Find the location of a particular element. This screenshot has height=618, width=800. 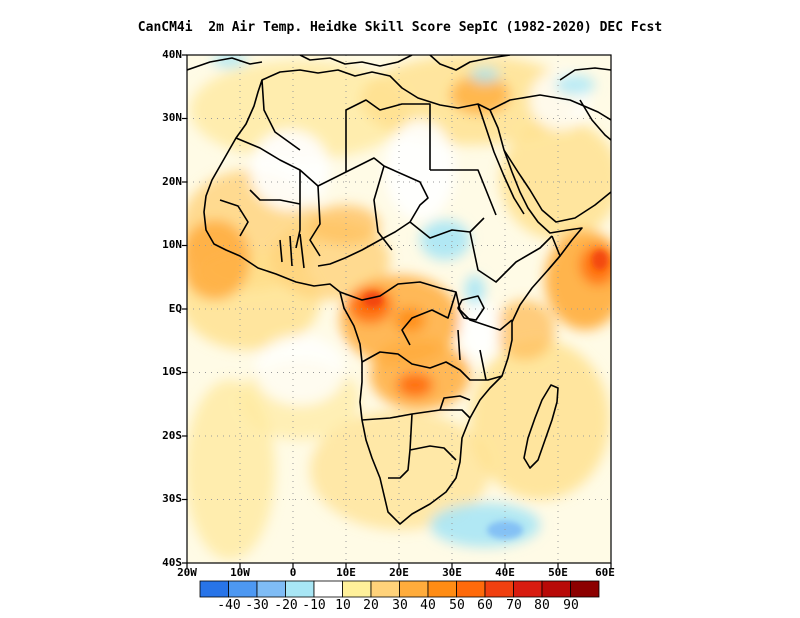

lat-label-10s: 10S is located at coordinates (172, 371).